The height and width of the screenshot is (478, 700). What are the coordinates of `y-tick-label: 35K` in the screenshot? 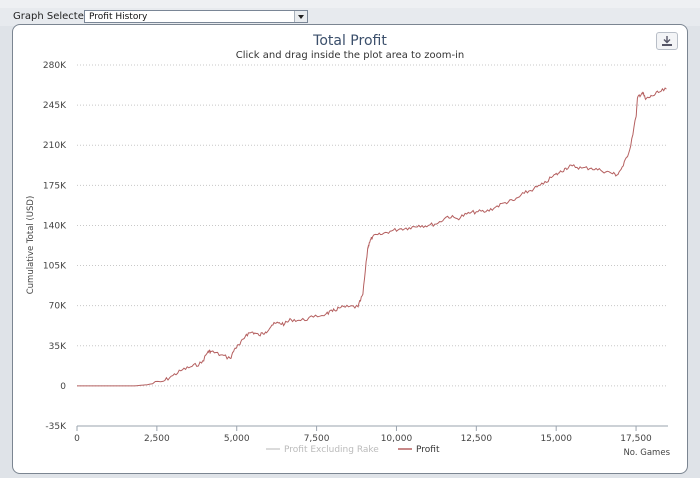 It's located at (58, 347).